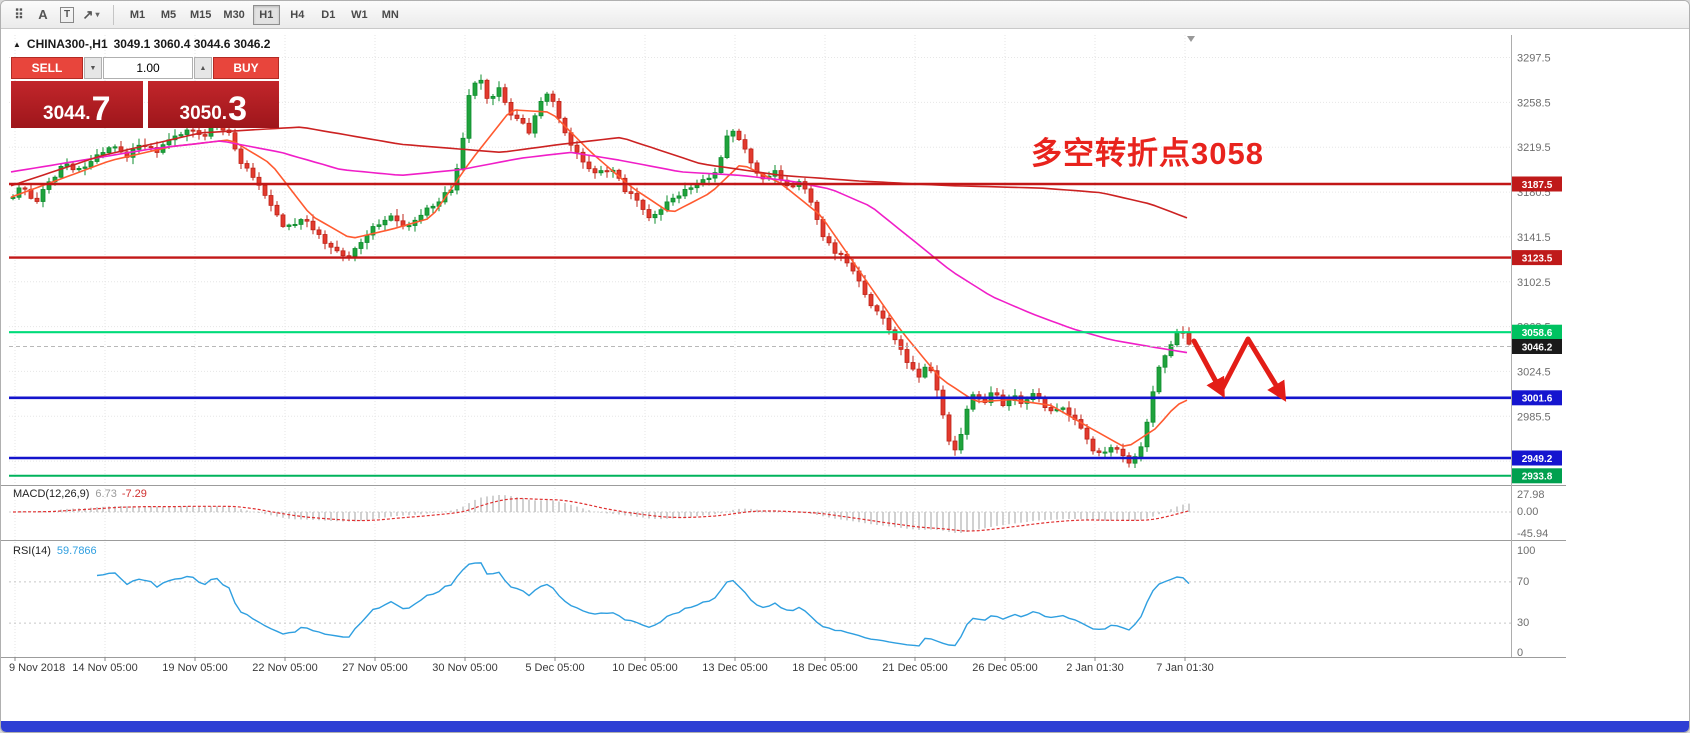 The width and height of the screenshot is (1690, 733). Describe the element at coordinates (67, 113) in the screenshot. I see `sell-price-main: 3044.` at that location.